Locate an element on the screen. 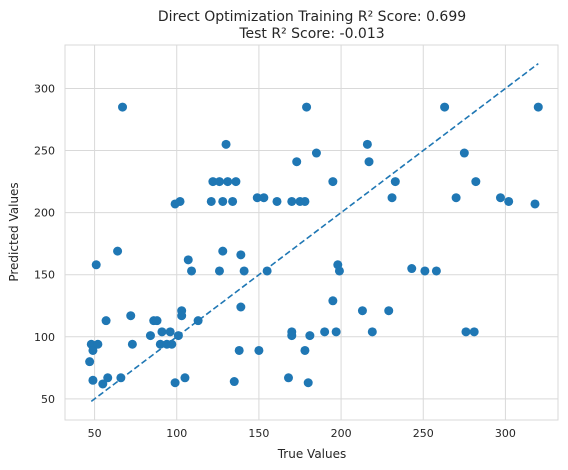 Image resolution: width=568 pixels, height=470 pixels. x-tick-label: 300 is located at coordinates (505, 433).